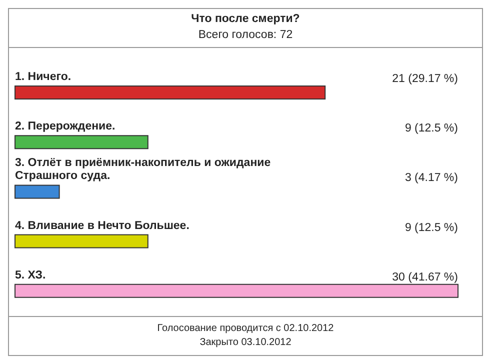  I want to click on y-tick-label: 5. ХЗ., so click(30, 275).